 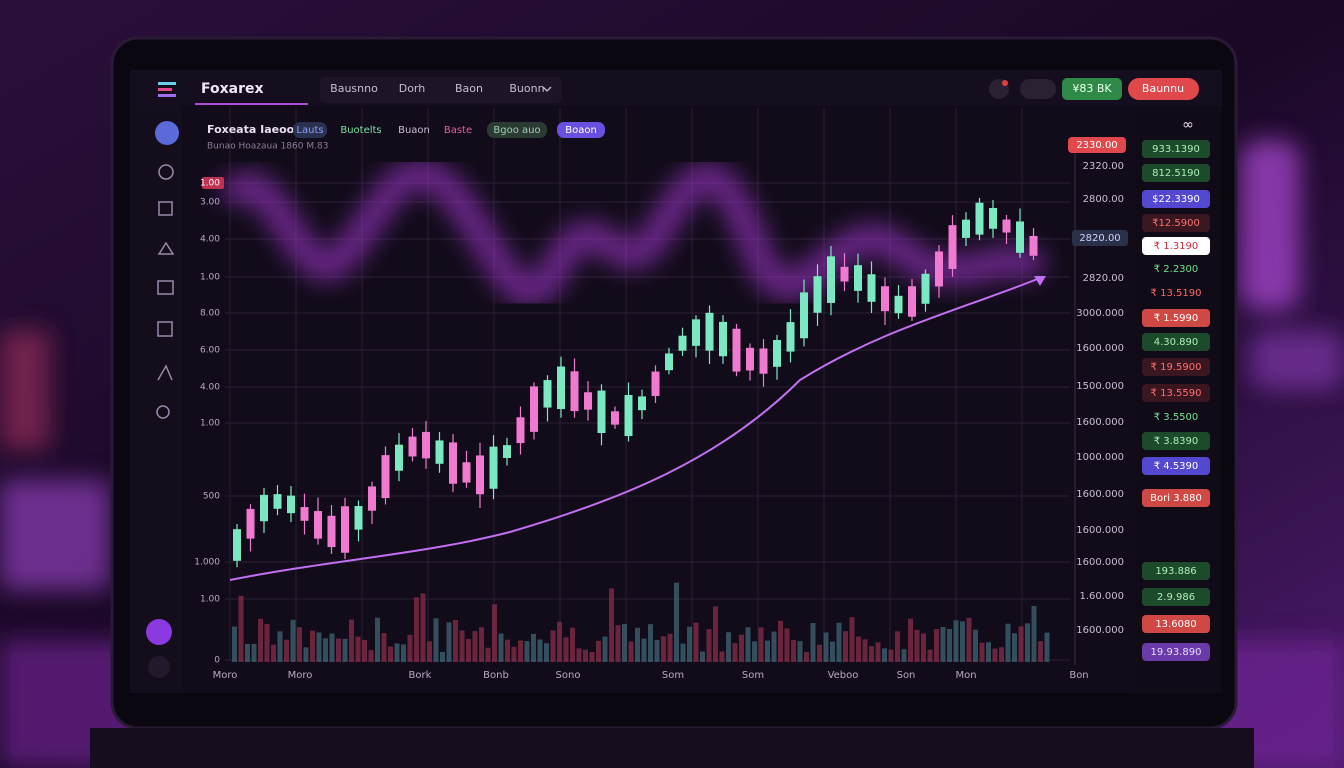 I want to click on watchlist-item: $22.3390, so click(x=1176, y=199).